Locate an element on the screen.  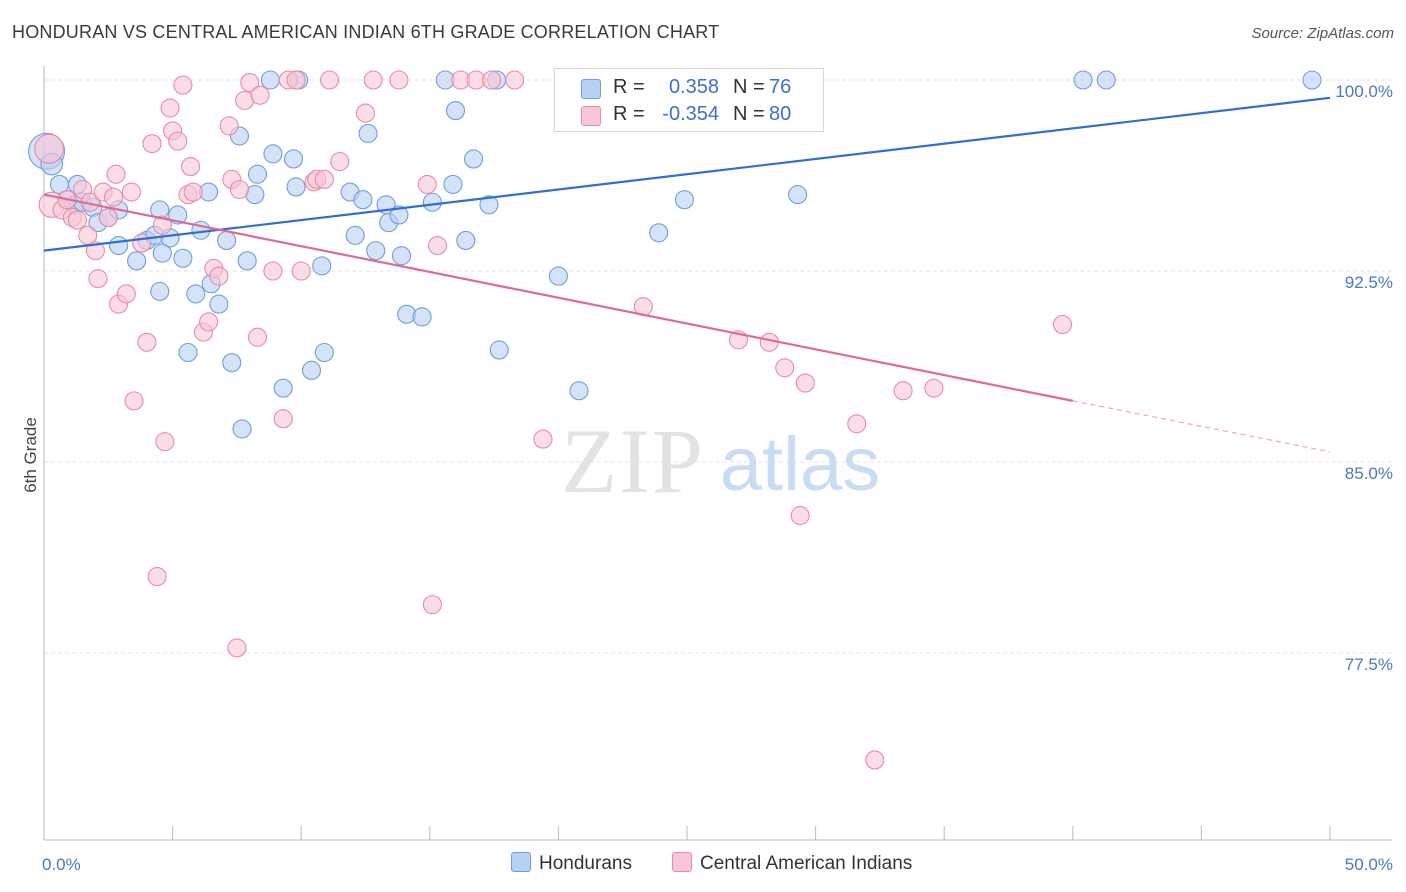
y-tick-label: 77.5% is located at coordinates (1369, 664).